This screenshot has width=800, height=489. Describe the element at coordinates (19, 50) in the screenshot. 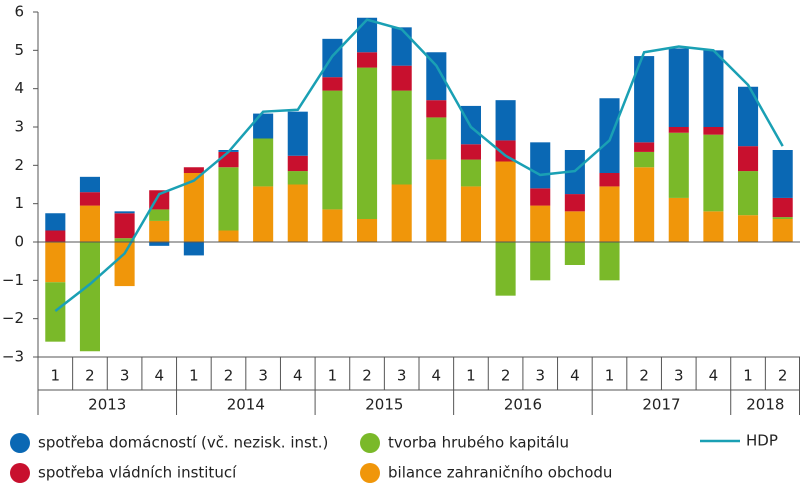

I see `y-tick-label: 5` at that location.